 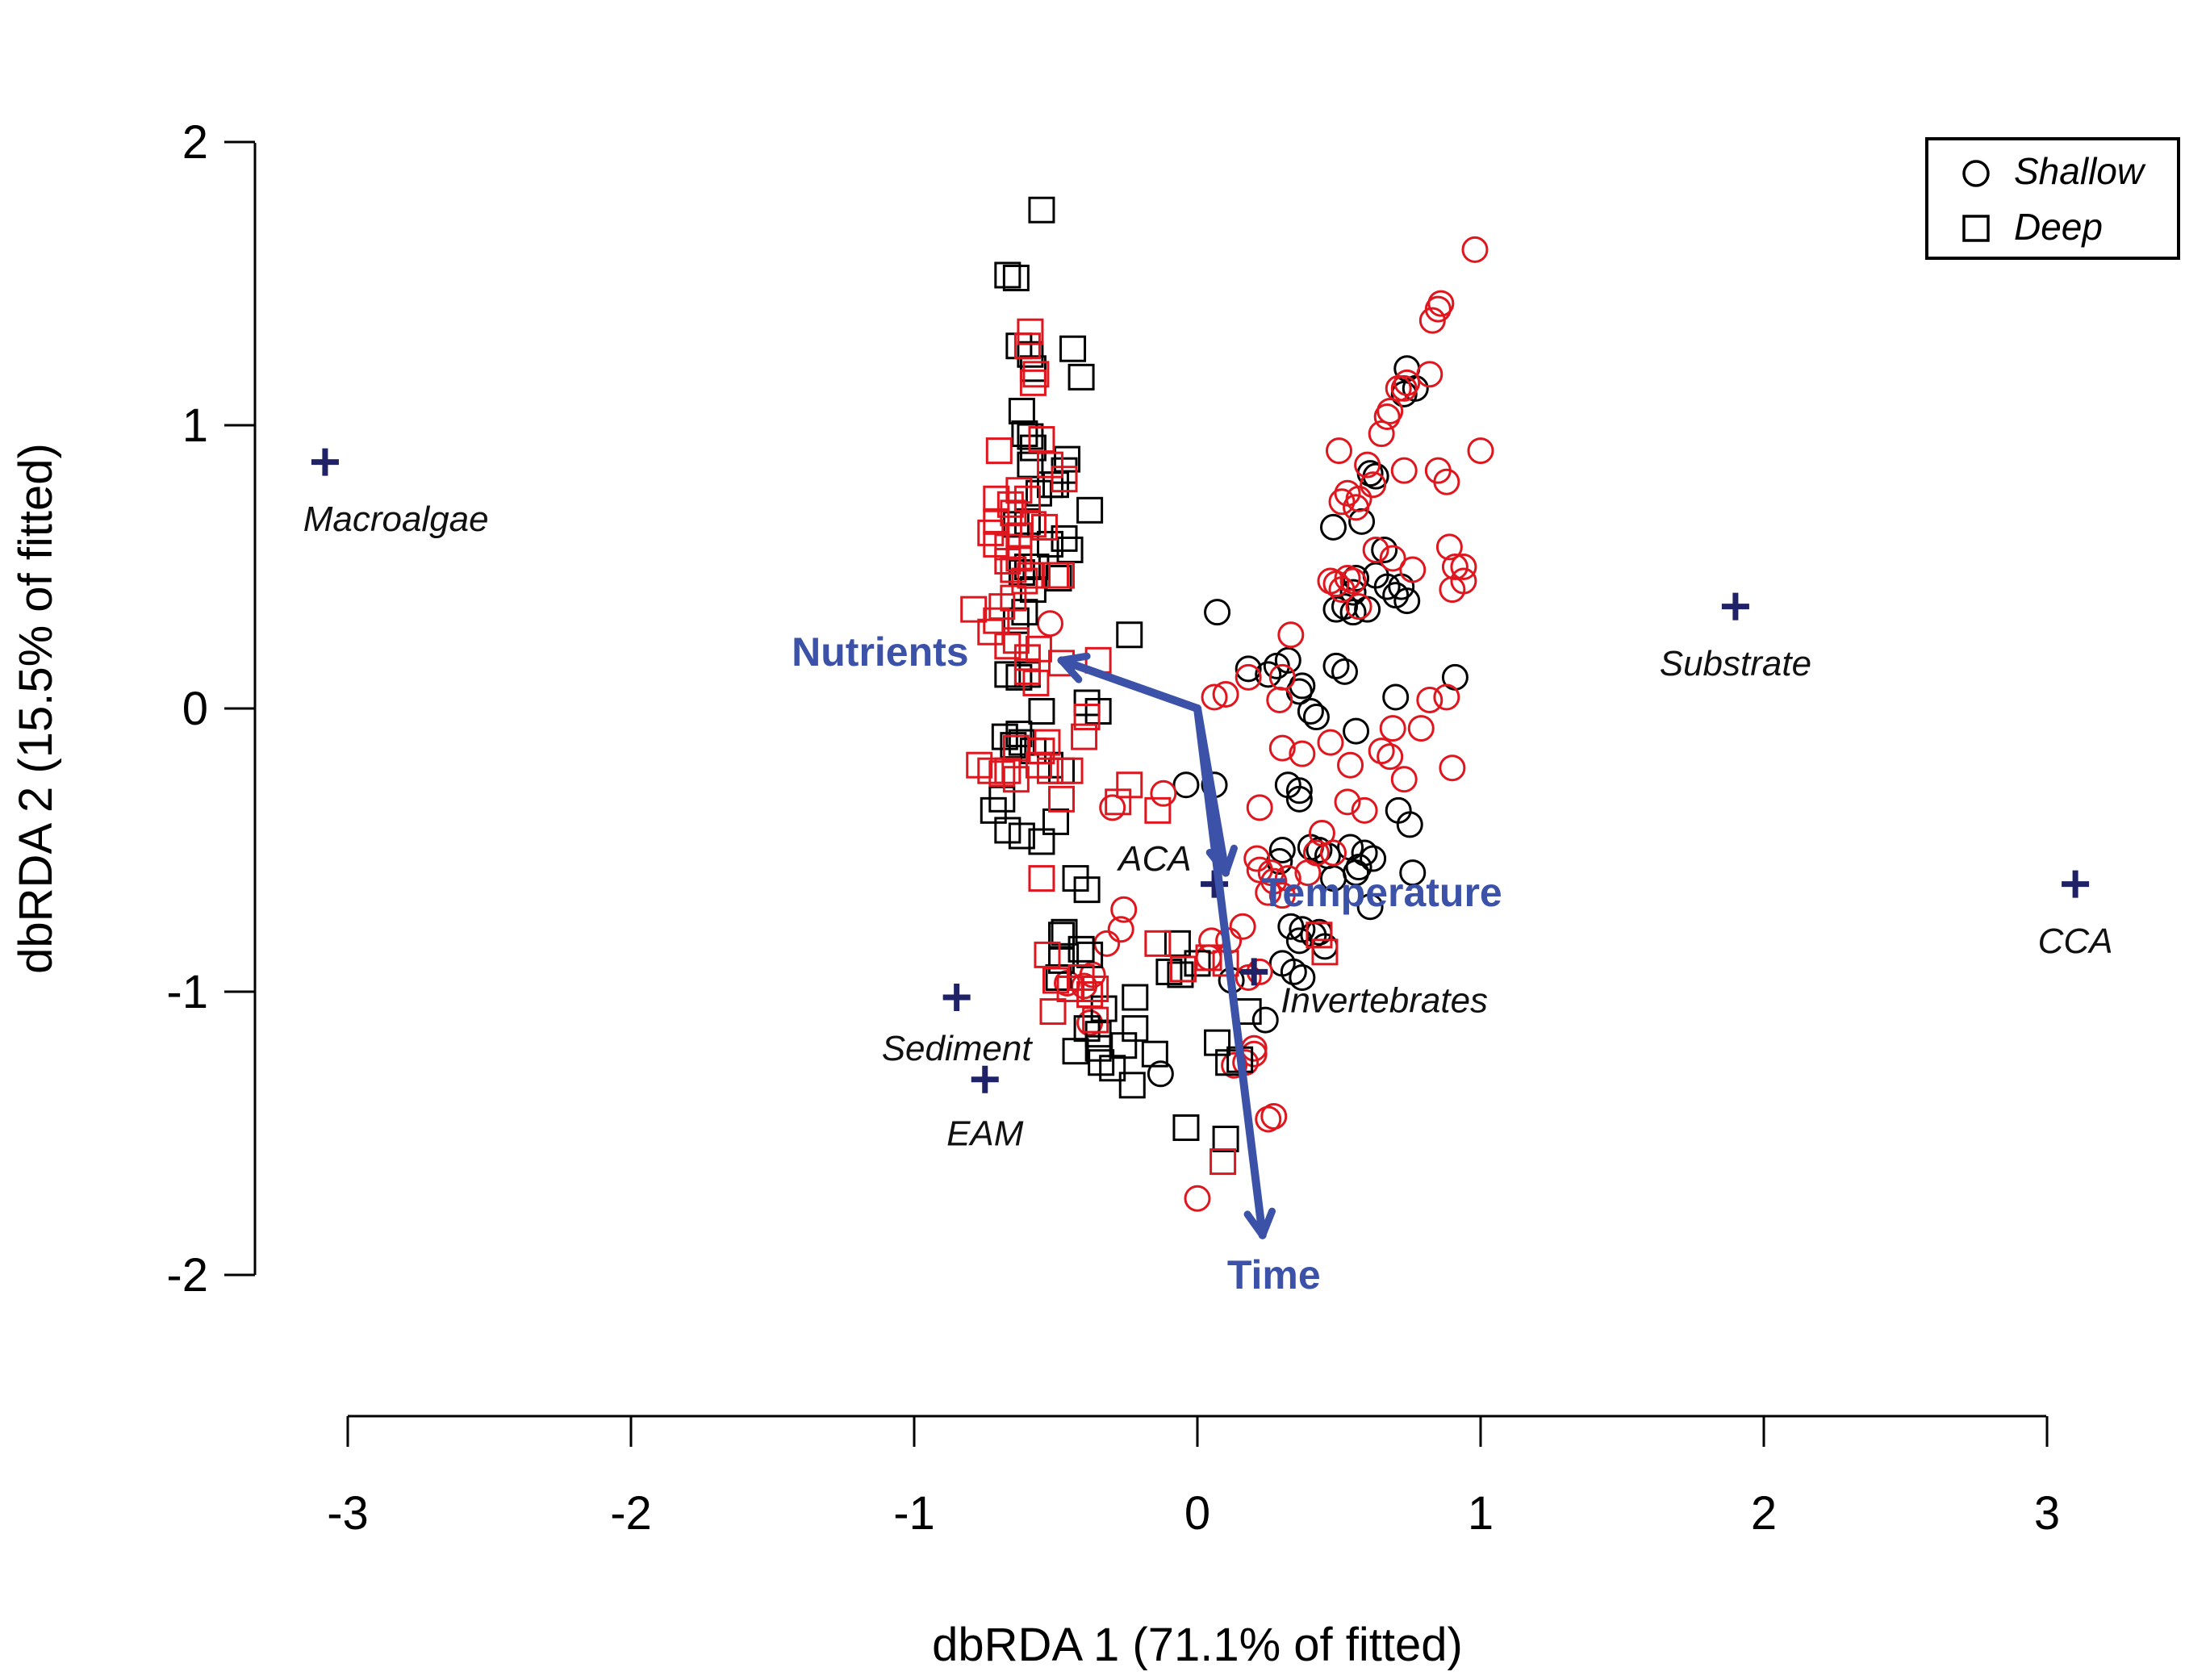 What do you see at coordinates (36, 709) in the screenshot?
I see `y-axis-title: dbRDA 2 (15.5% of fitted)` at bounding box center [36, 709].